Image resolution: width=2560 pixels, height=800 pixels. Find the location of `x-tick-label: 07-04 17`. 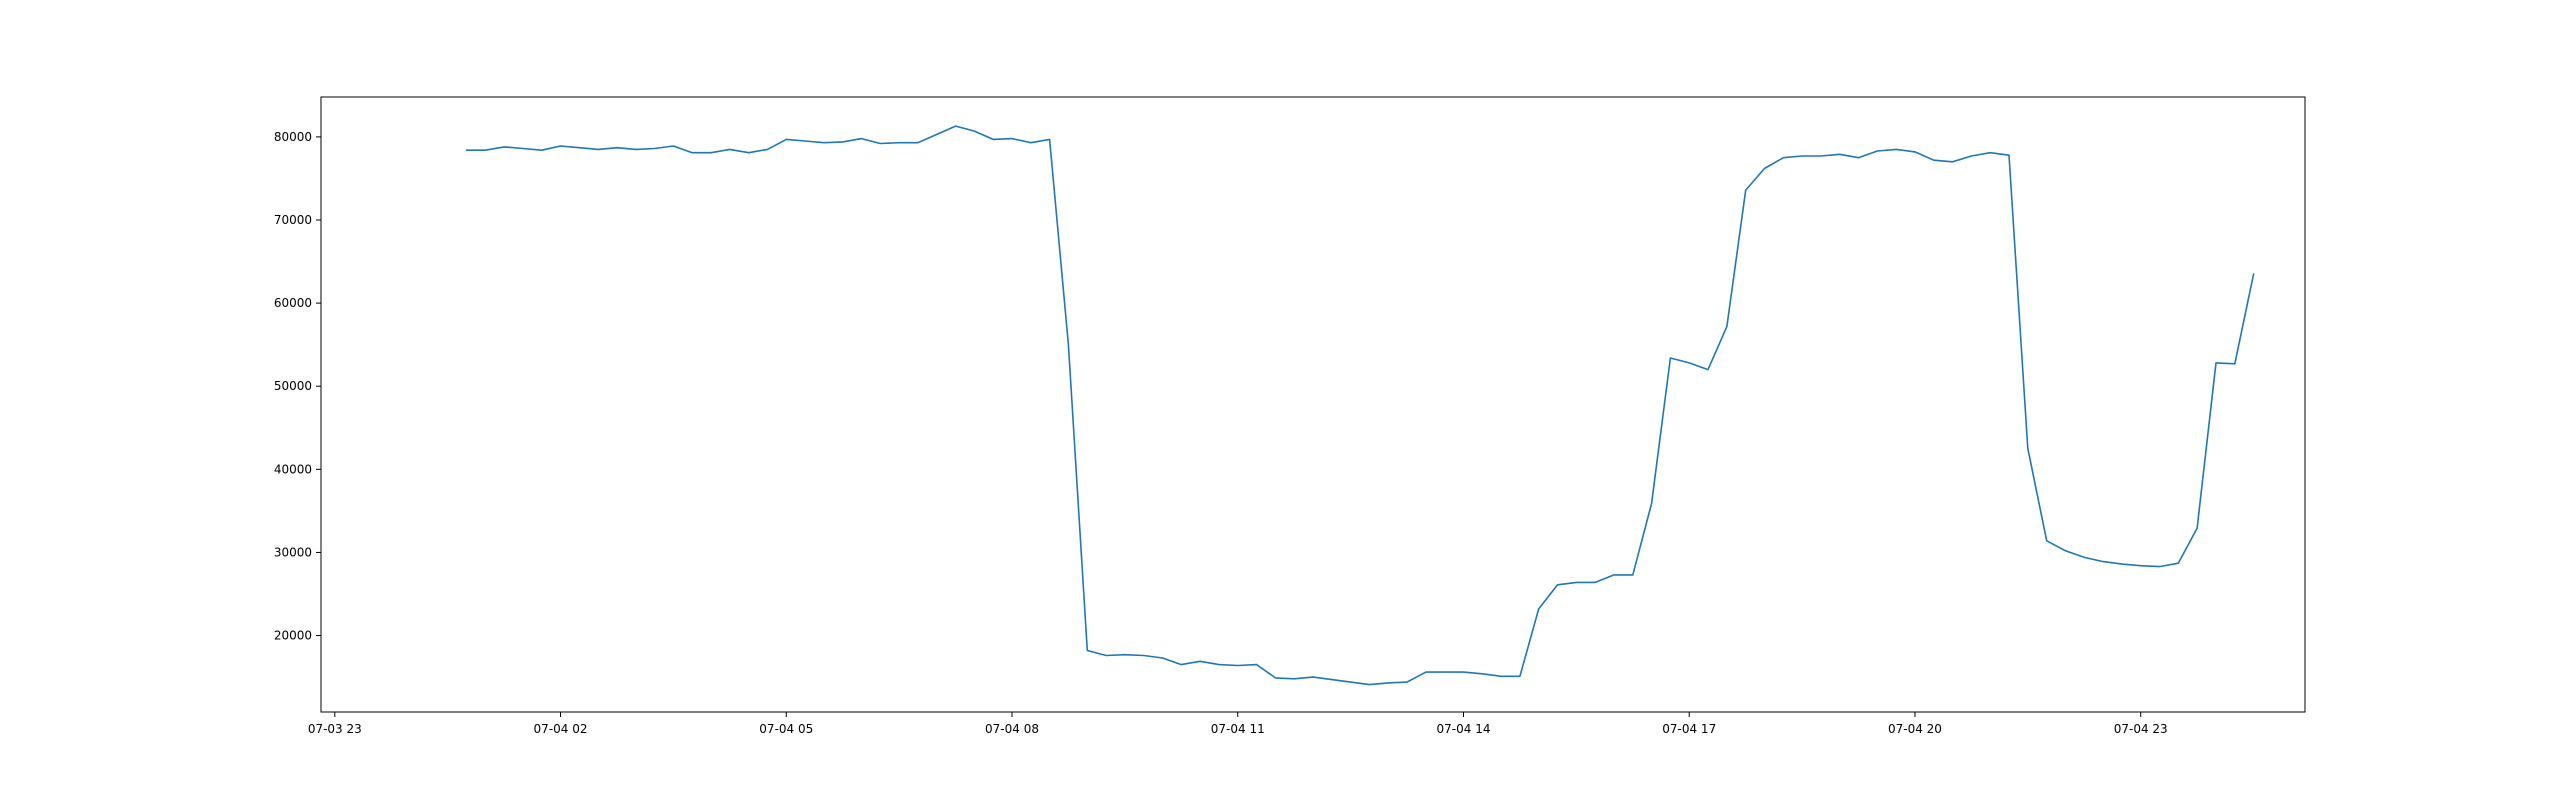

x-tick-label: 07-04 17 is located at coordinates (1689, 729).